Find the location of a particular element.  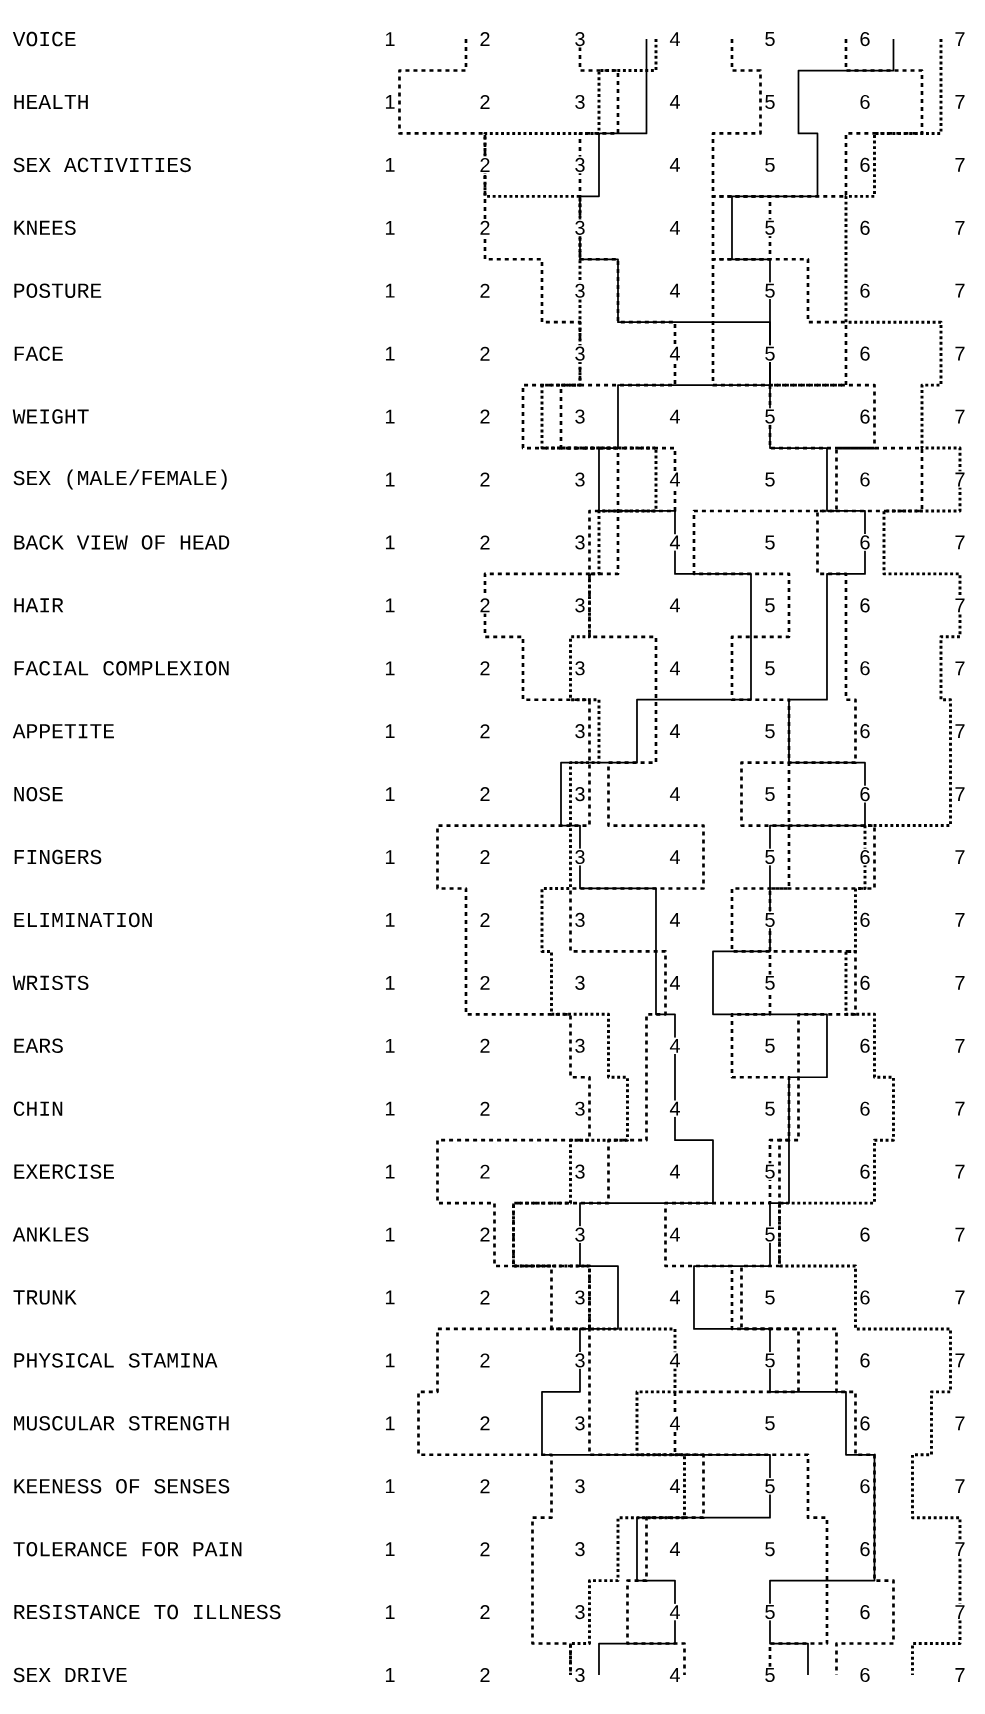

y-tick-label: KEENESS OF SENSES is located at coordinates (122, 1486).